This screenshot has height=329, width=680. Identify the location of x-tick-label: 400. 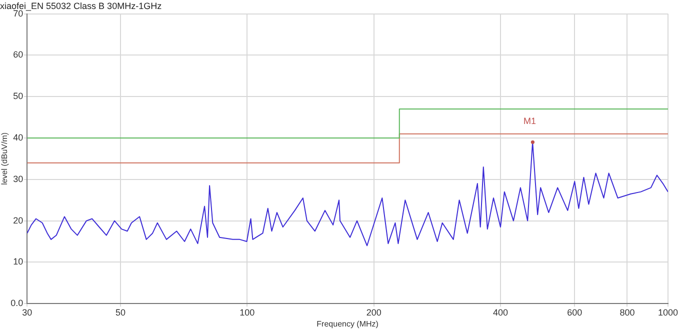
(500, 312).